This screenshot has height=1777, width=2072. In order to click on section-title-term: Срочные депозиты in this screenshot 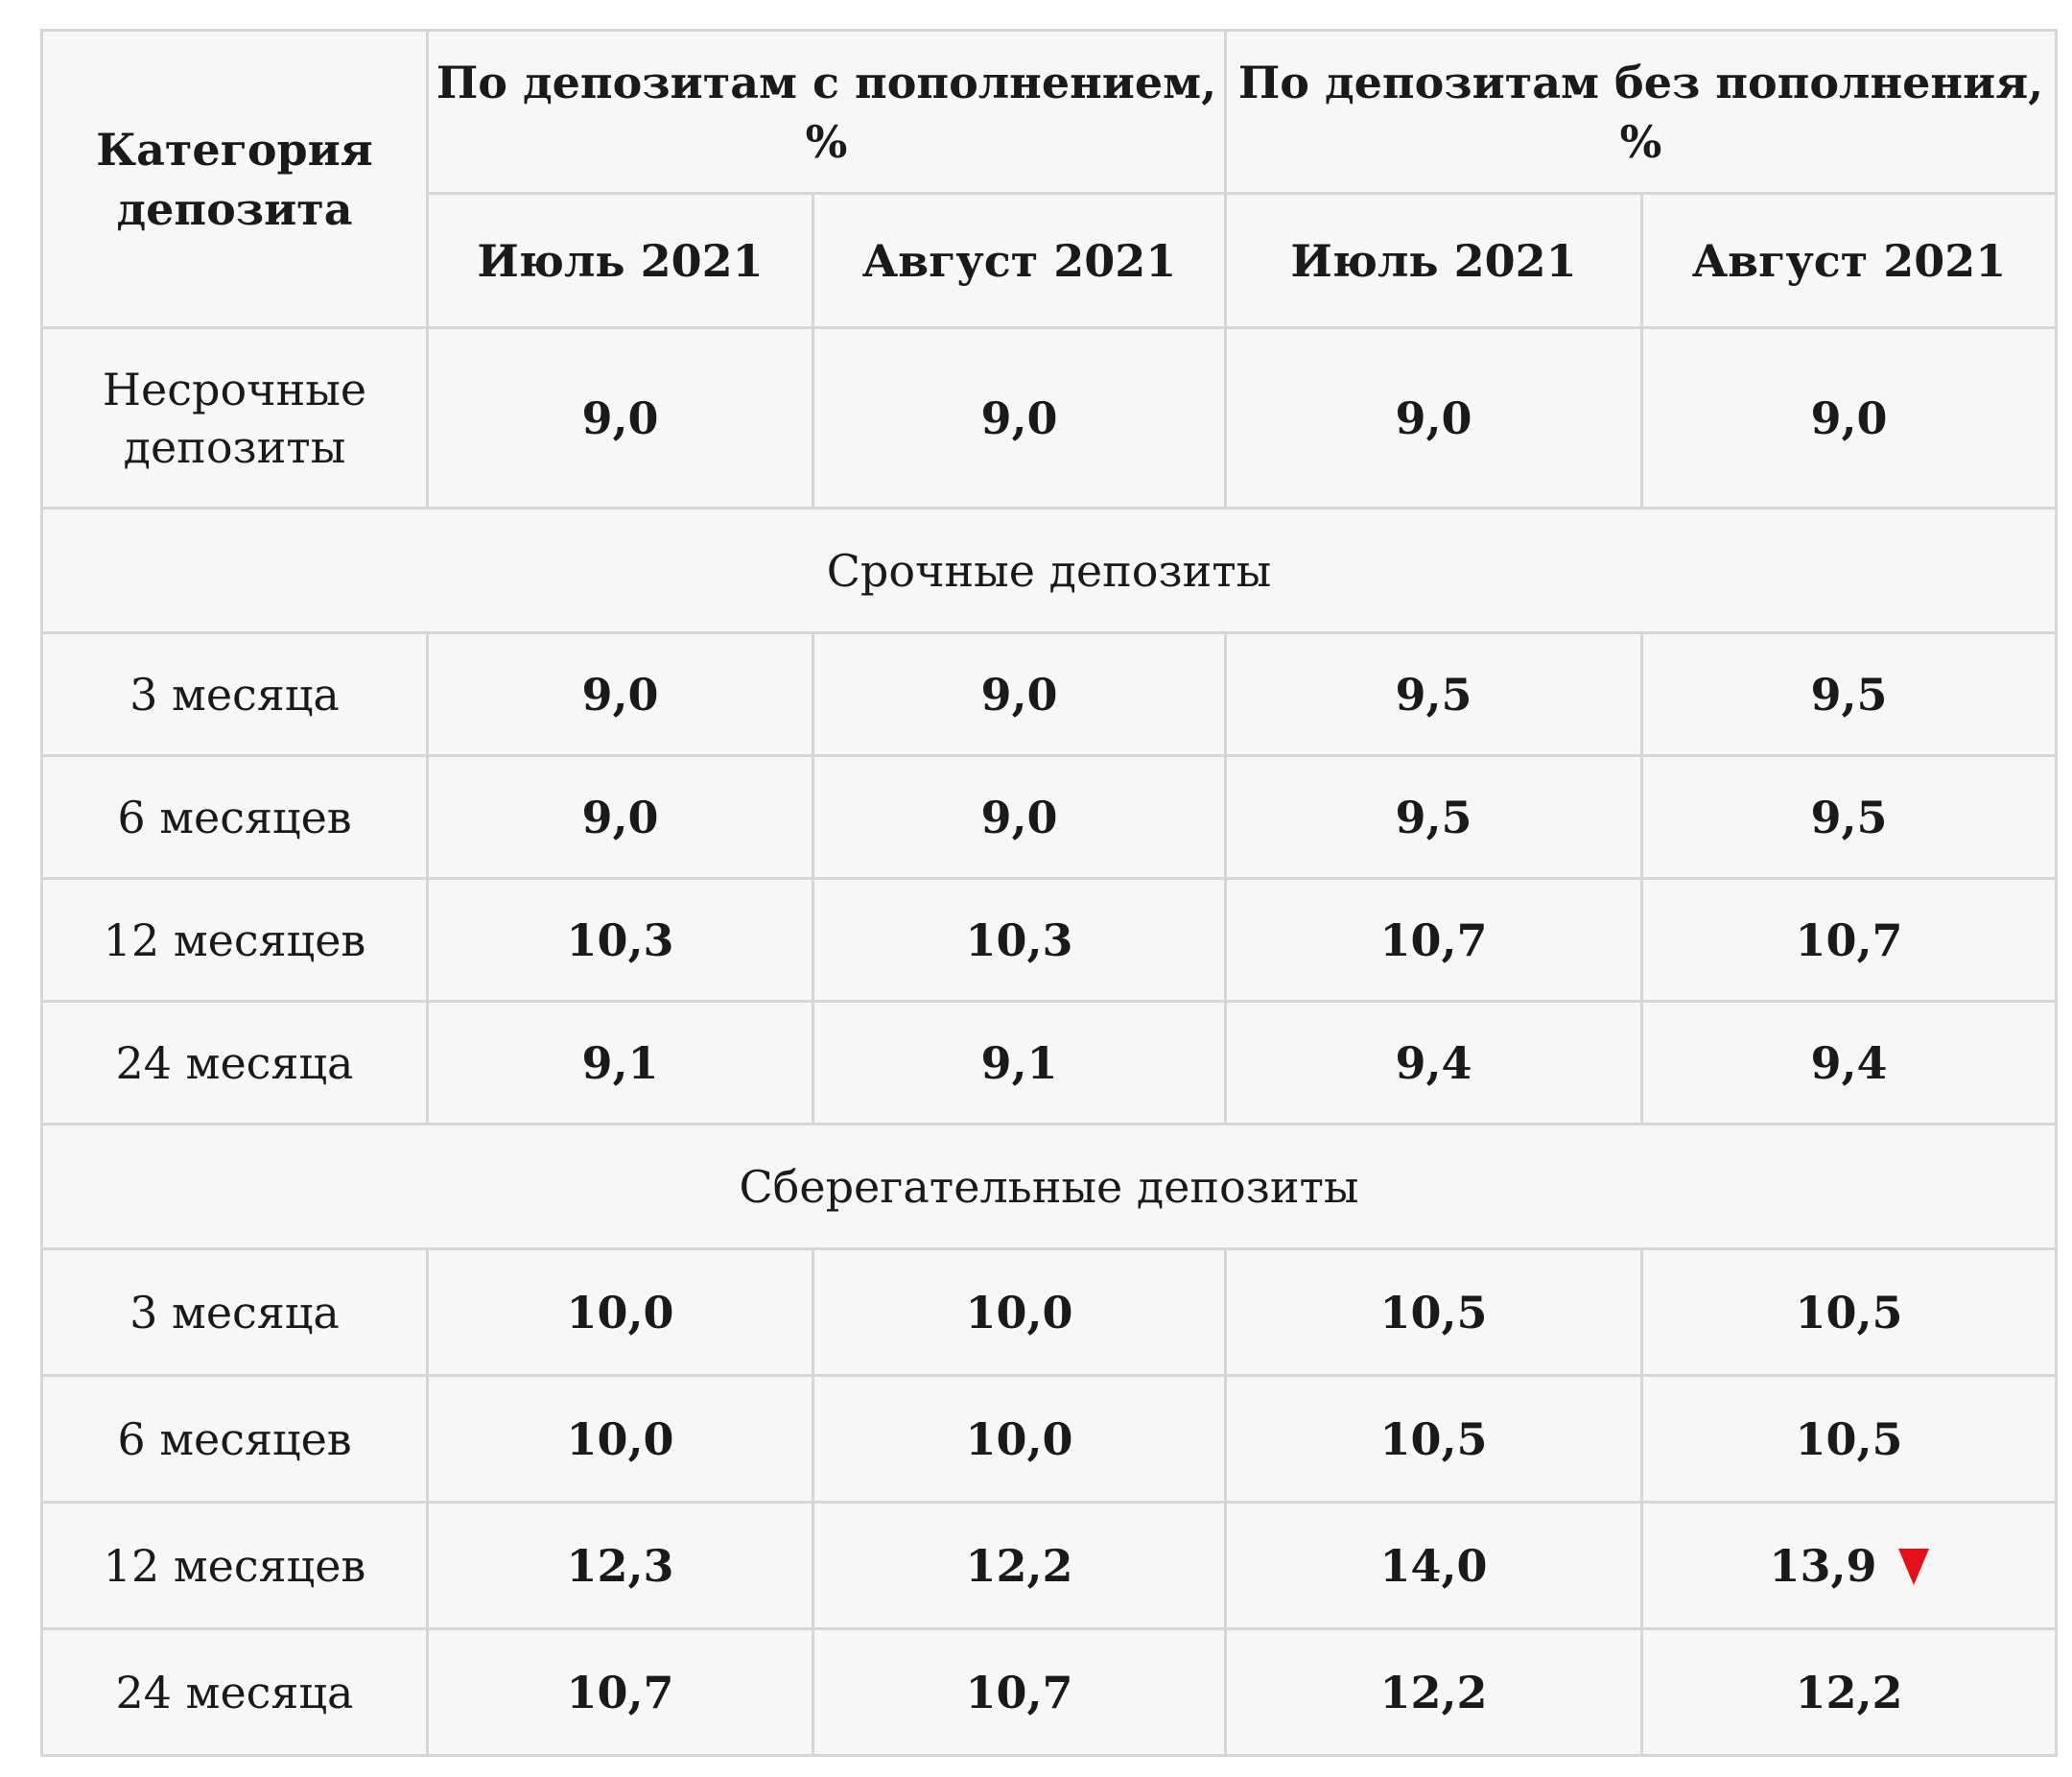, I will do `click(1049, 570)`.